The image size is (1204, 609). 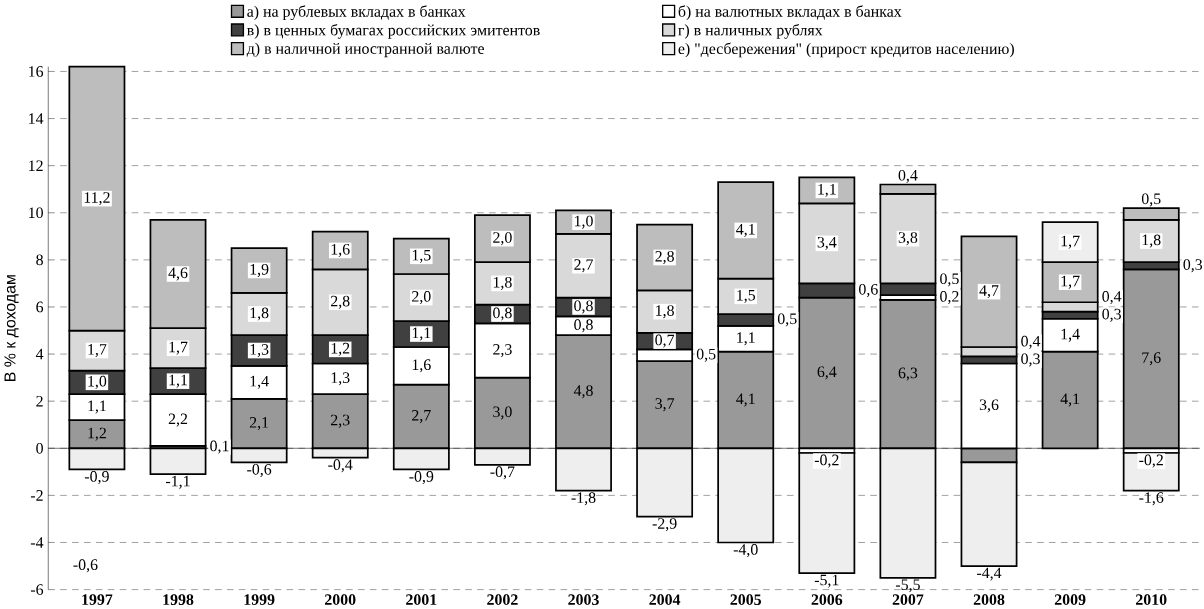 What do you see at coordinates (665, 341) in the screenshot?
I see `data-label: 0,7` at bounding box center [665, 341].